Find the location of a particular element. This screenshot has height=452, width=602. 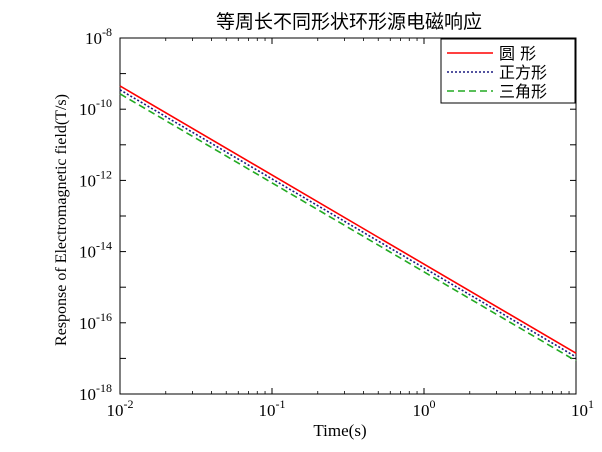

y-tick-label: 10-12 is located at coordinates (95, 178).